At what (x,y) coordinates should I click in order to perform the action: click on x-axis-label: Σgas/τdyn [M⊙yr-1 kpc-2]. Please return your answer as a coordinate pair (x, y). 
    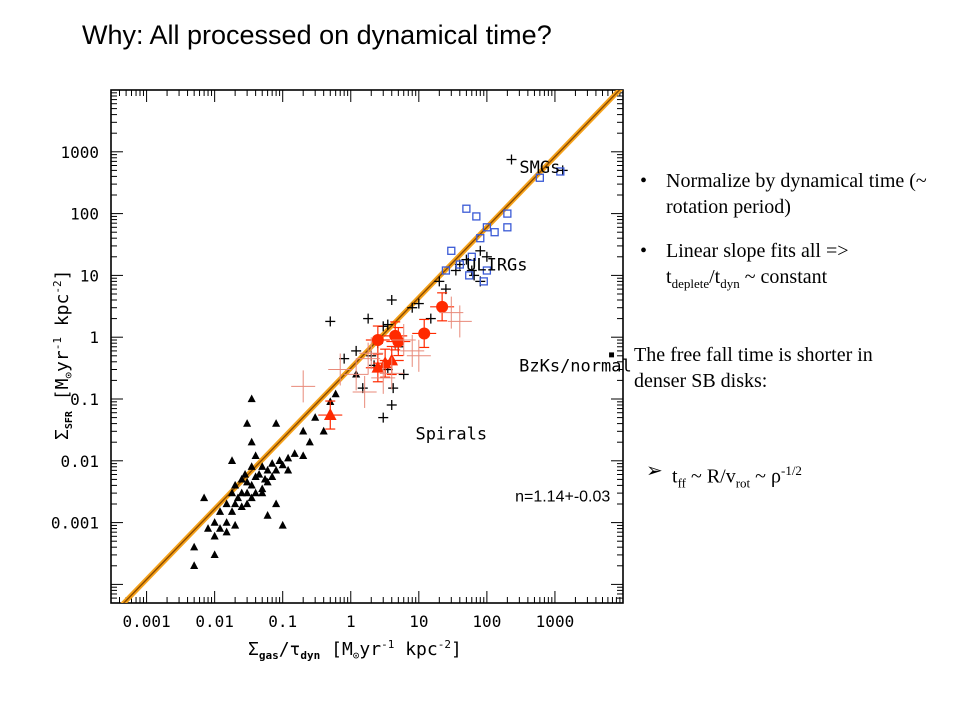
    Looking at the image, I should click on (355, 650).